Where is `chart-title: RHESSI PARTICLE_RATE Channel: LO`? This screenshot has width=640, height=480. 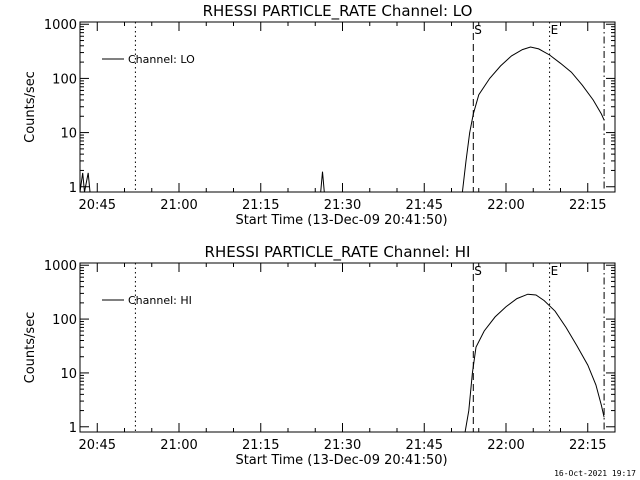 chart-title: RHESSI PARTICLE_RATE Channel: LO is located at coordinates (338, 11).